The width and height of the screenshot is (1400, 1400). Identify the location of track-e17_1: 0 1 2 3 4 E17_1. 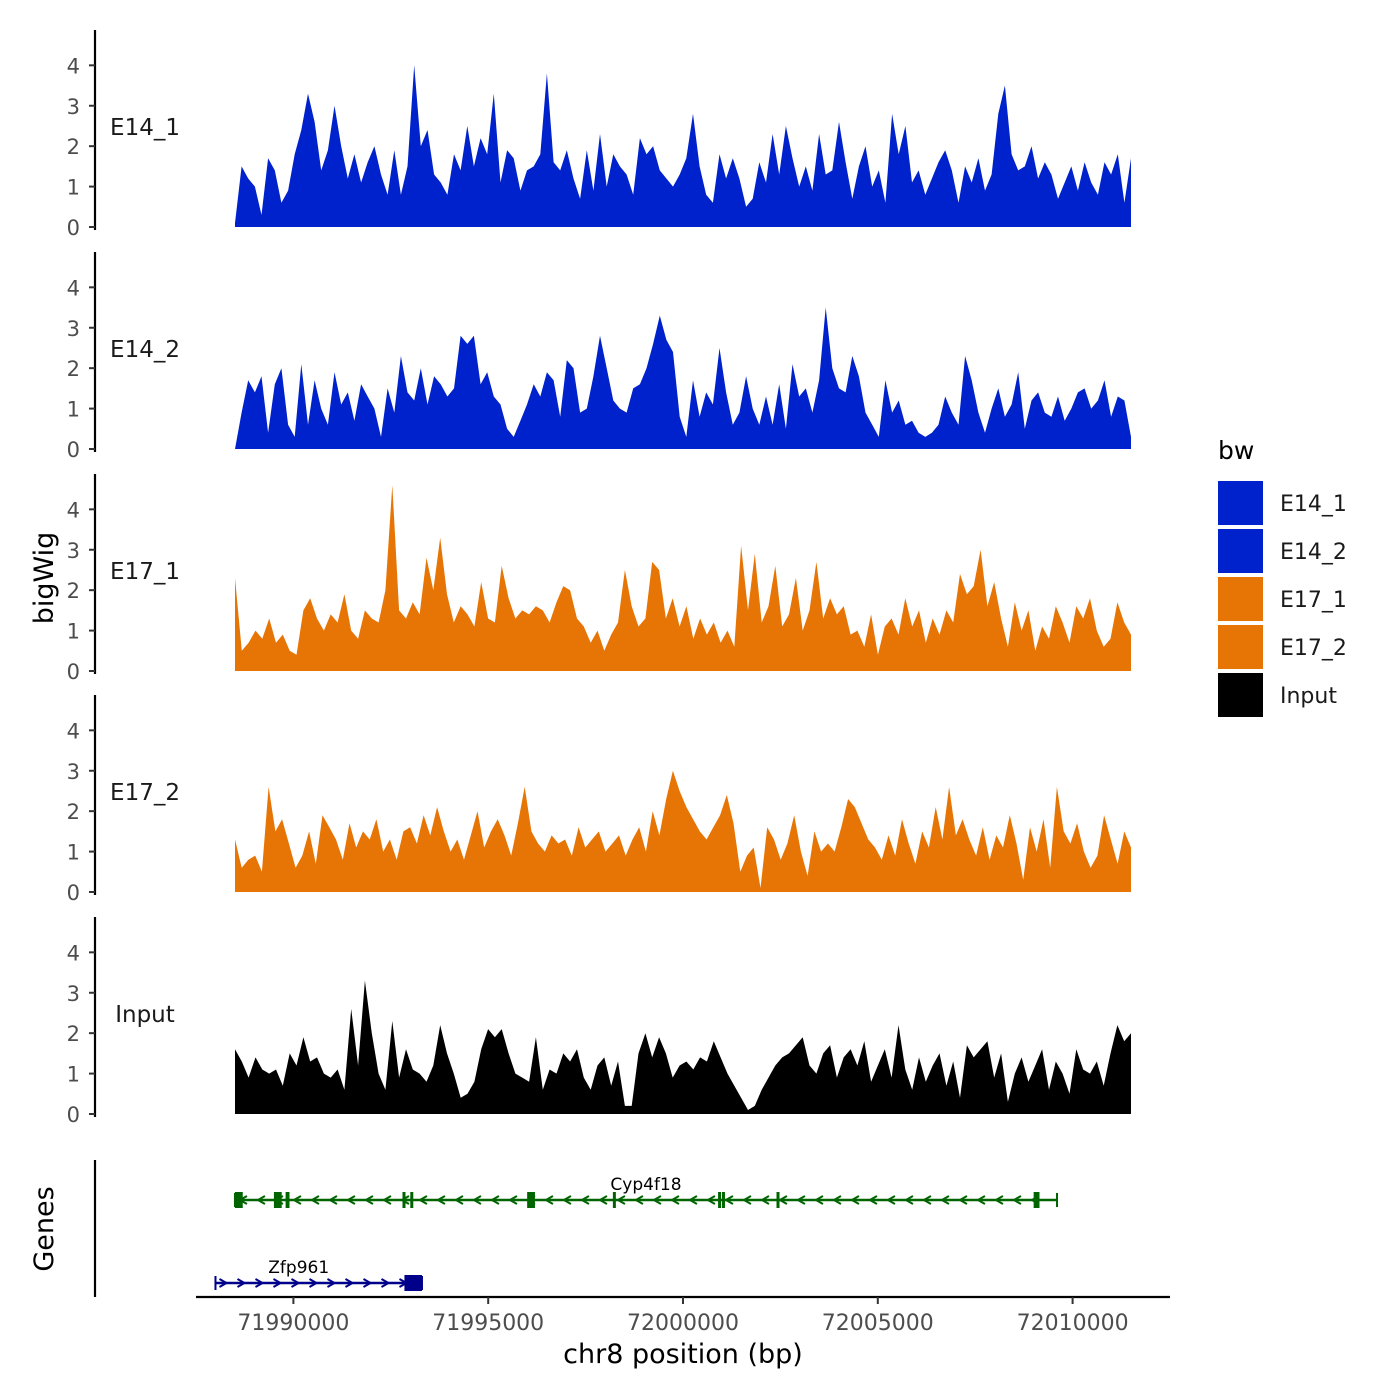
(599, 579).